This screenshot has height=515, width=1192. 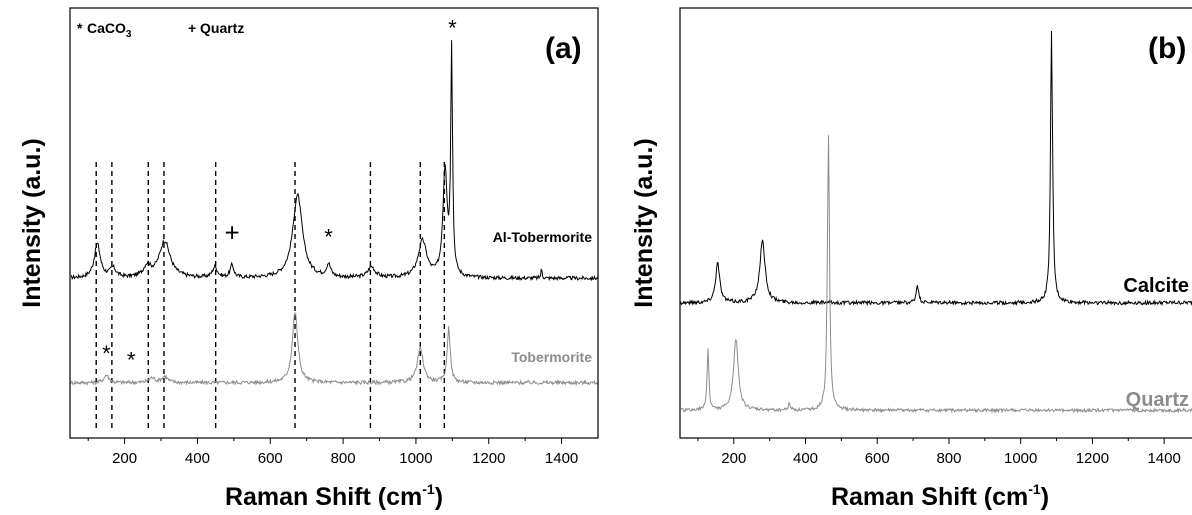 I want to click on panel-tag: (b), so click(x=1167, y=48).